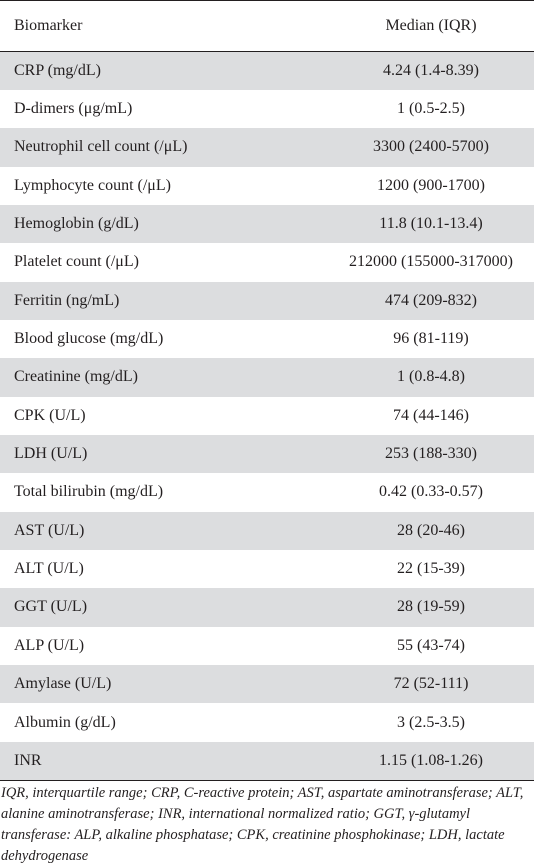 This screenshot has height=867, width=534. I want to click on biomarker-name: CPK (U/L), so click(50, 415).